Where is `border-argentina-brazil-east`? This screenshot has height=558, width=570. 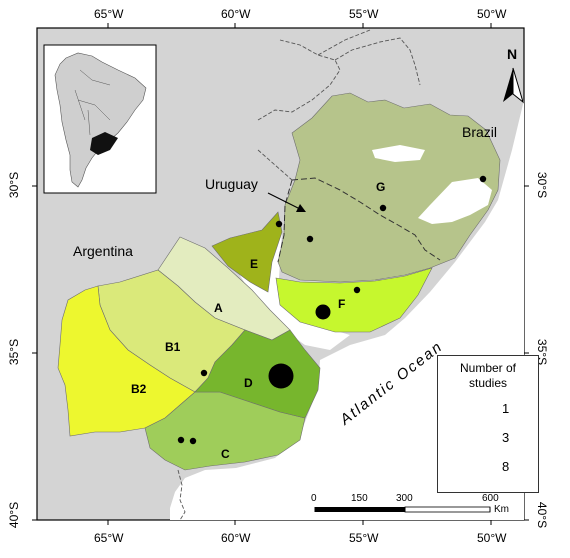
border-argentina-brazil-east is located at coordinates (275, 165).